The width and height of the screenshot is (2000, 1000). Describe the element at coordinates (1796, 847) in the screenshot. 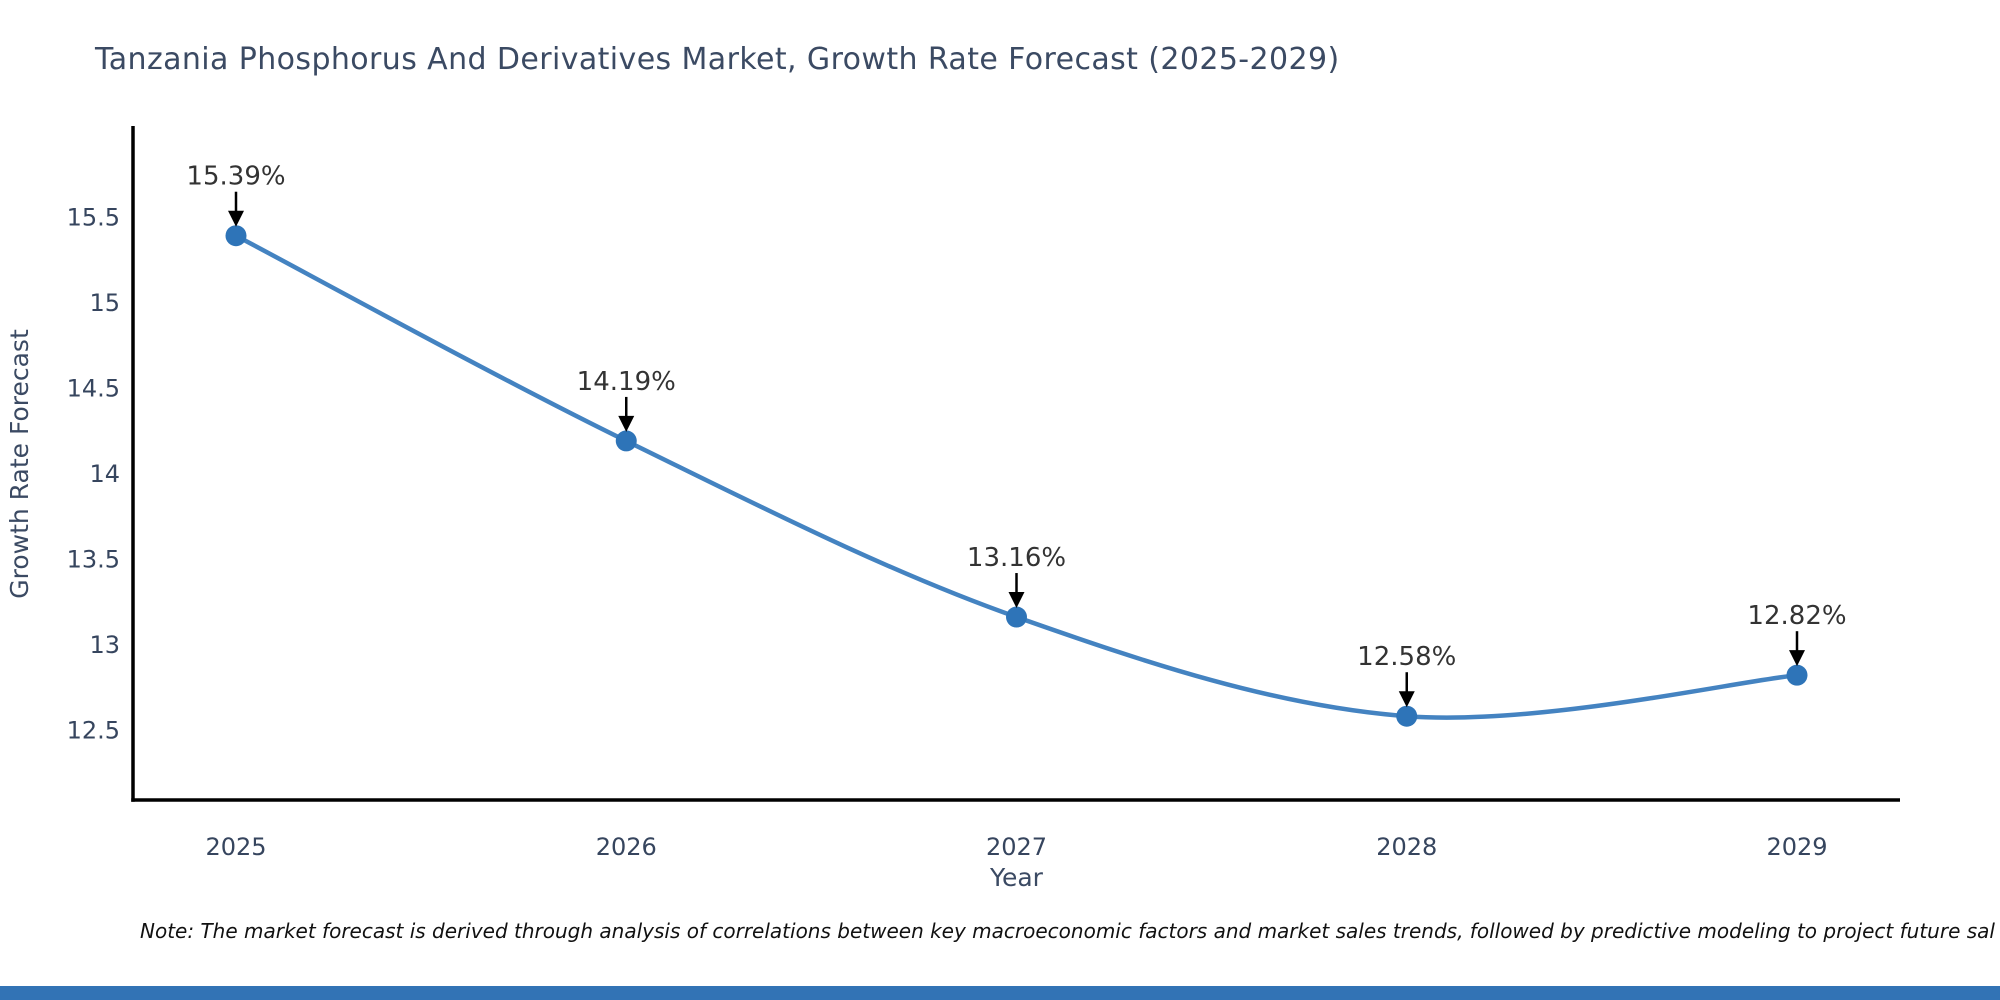

I see `x-tick-label: 2029` at that location.